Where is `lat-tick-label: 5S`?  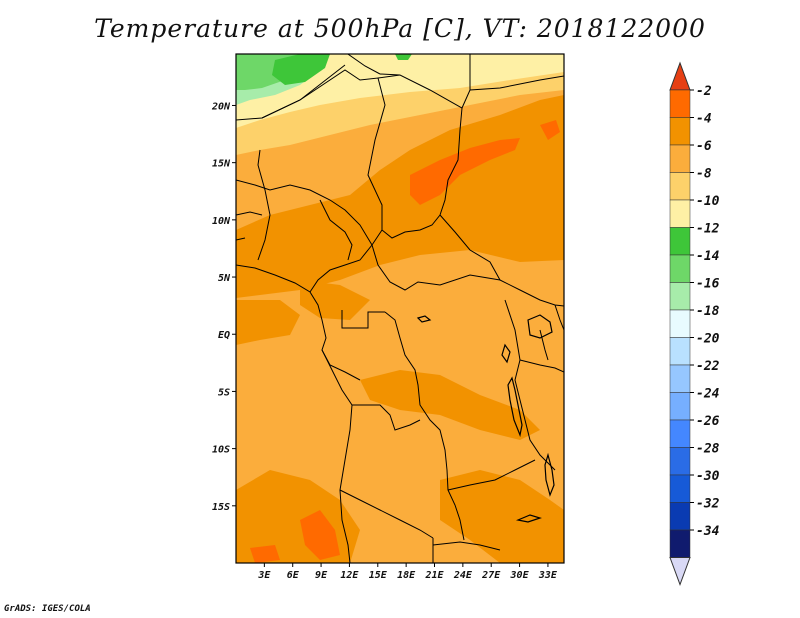 lat-tick-label: 5S is located at coordinates (224, 392).